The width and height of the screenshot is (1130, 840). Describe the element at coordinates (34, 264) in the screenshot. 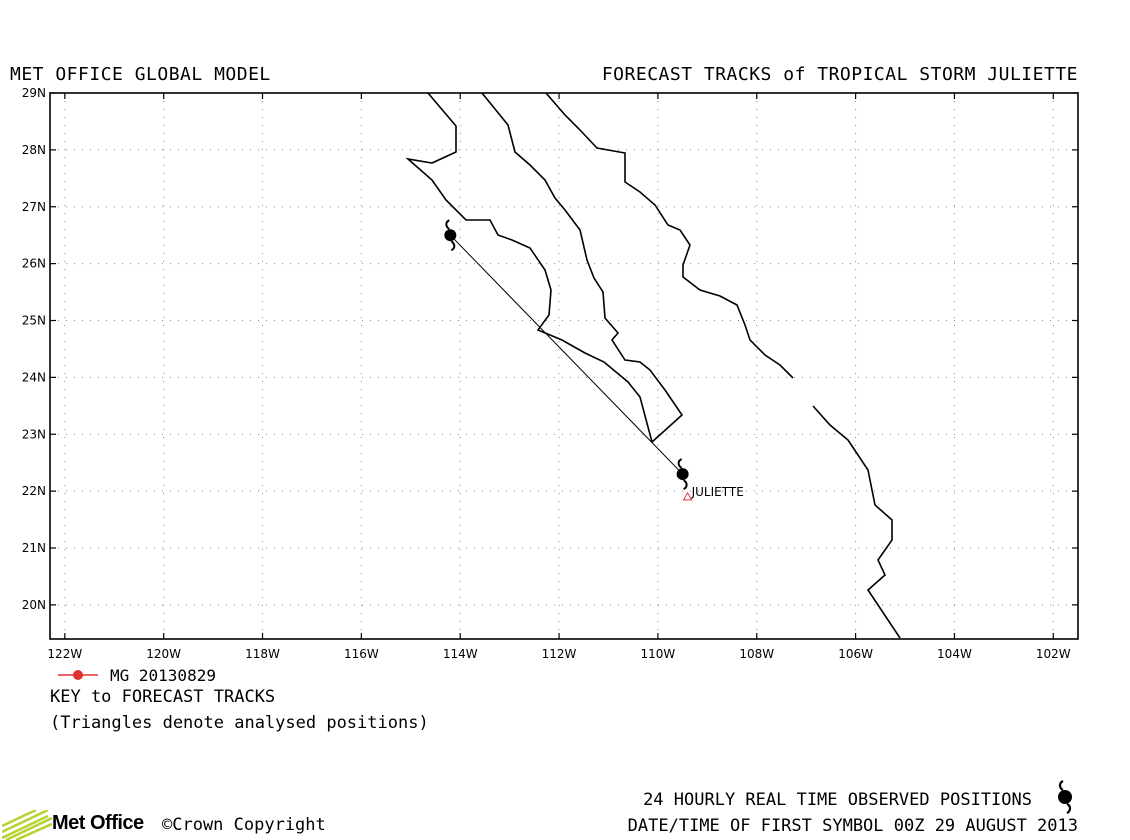

I see `lat-tick-label: 26N` at that location.